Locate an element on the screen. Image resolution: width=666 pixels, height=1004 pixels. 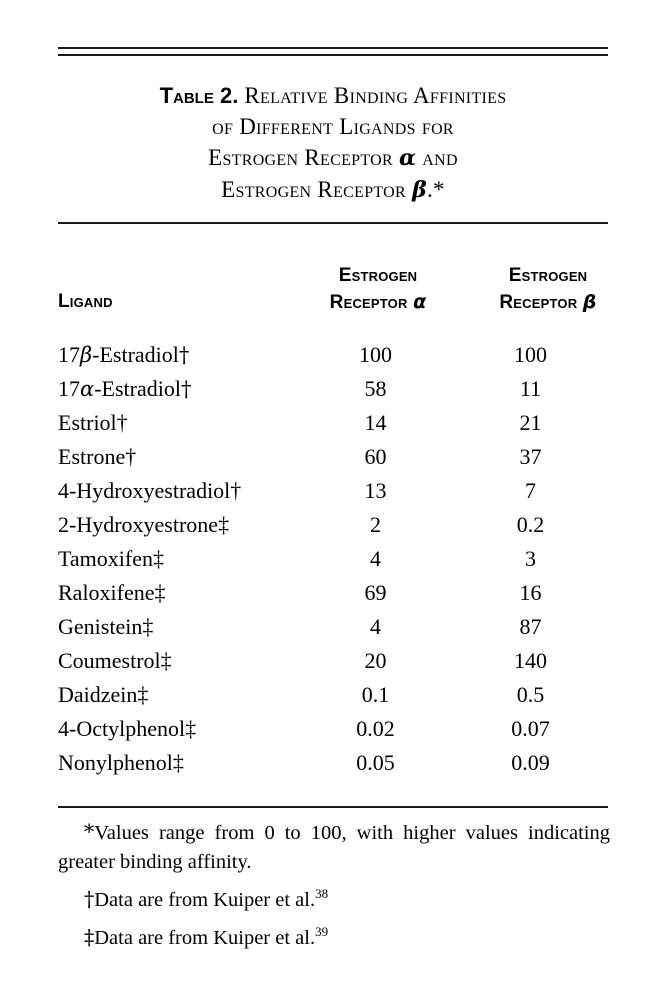
cell-er-beta: 0.09 is located at coordinates (530, 762).